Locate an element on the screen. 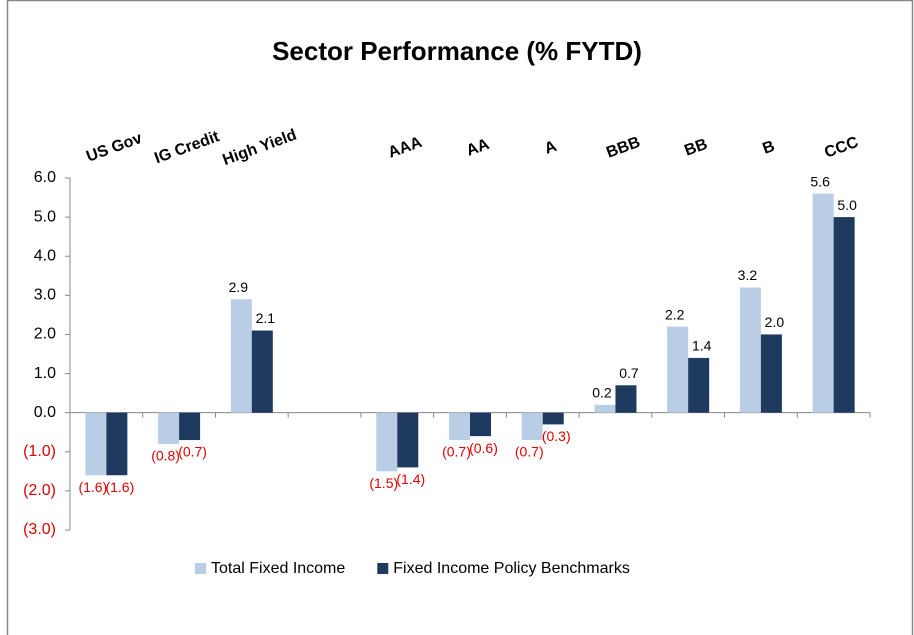 This screenshot has height=635, width=914. y-tick-label: 3.0 is located at coordinates (45, 295).